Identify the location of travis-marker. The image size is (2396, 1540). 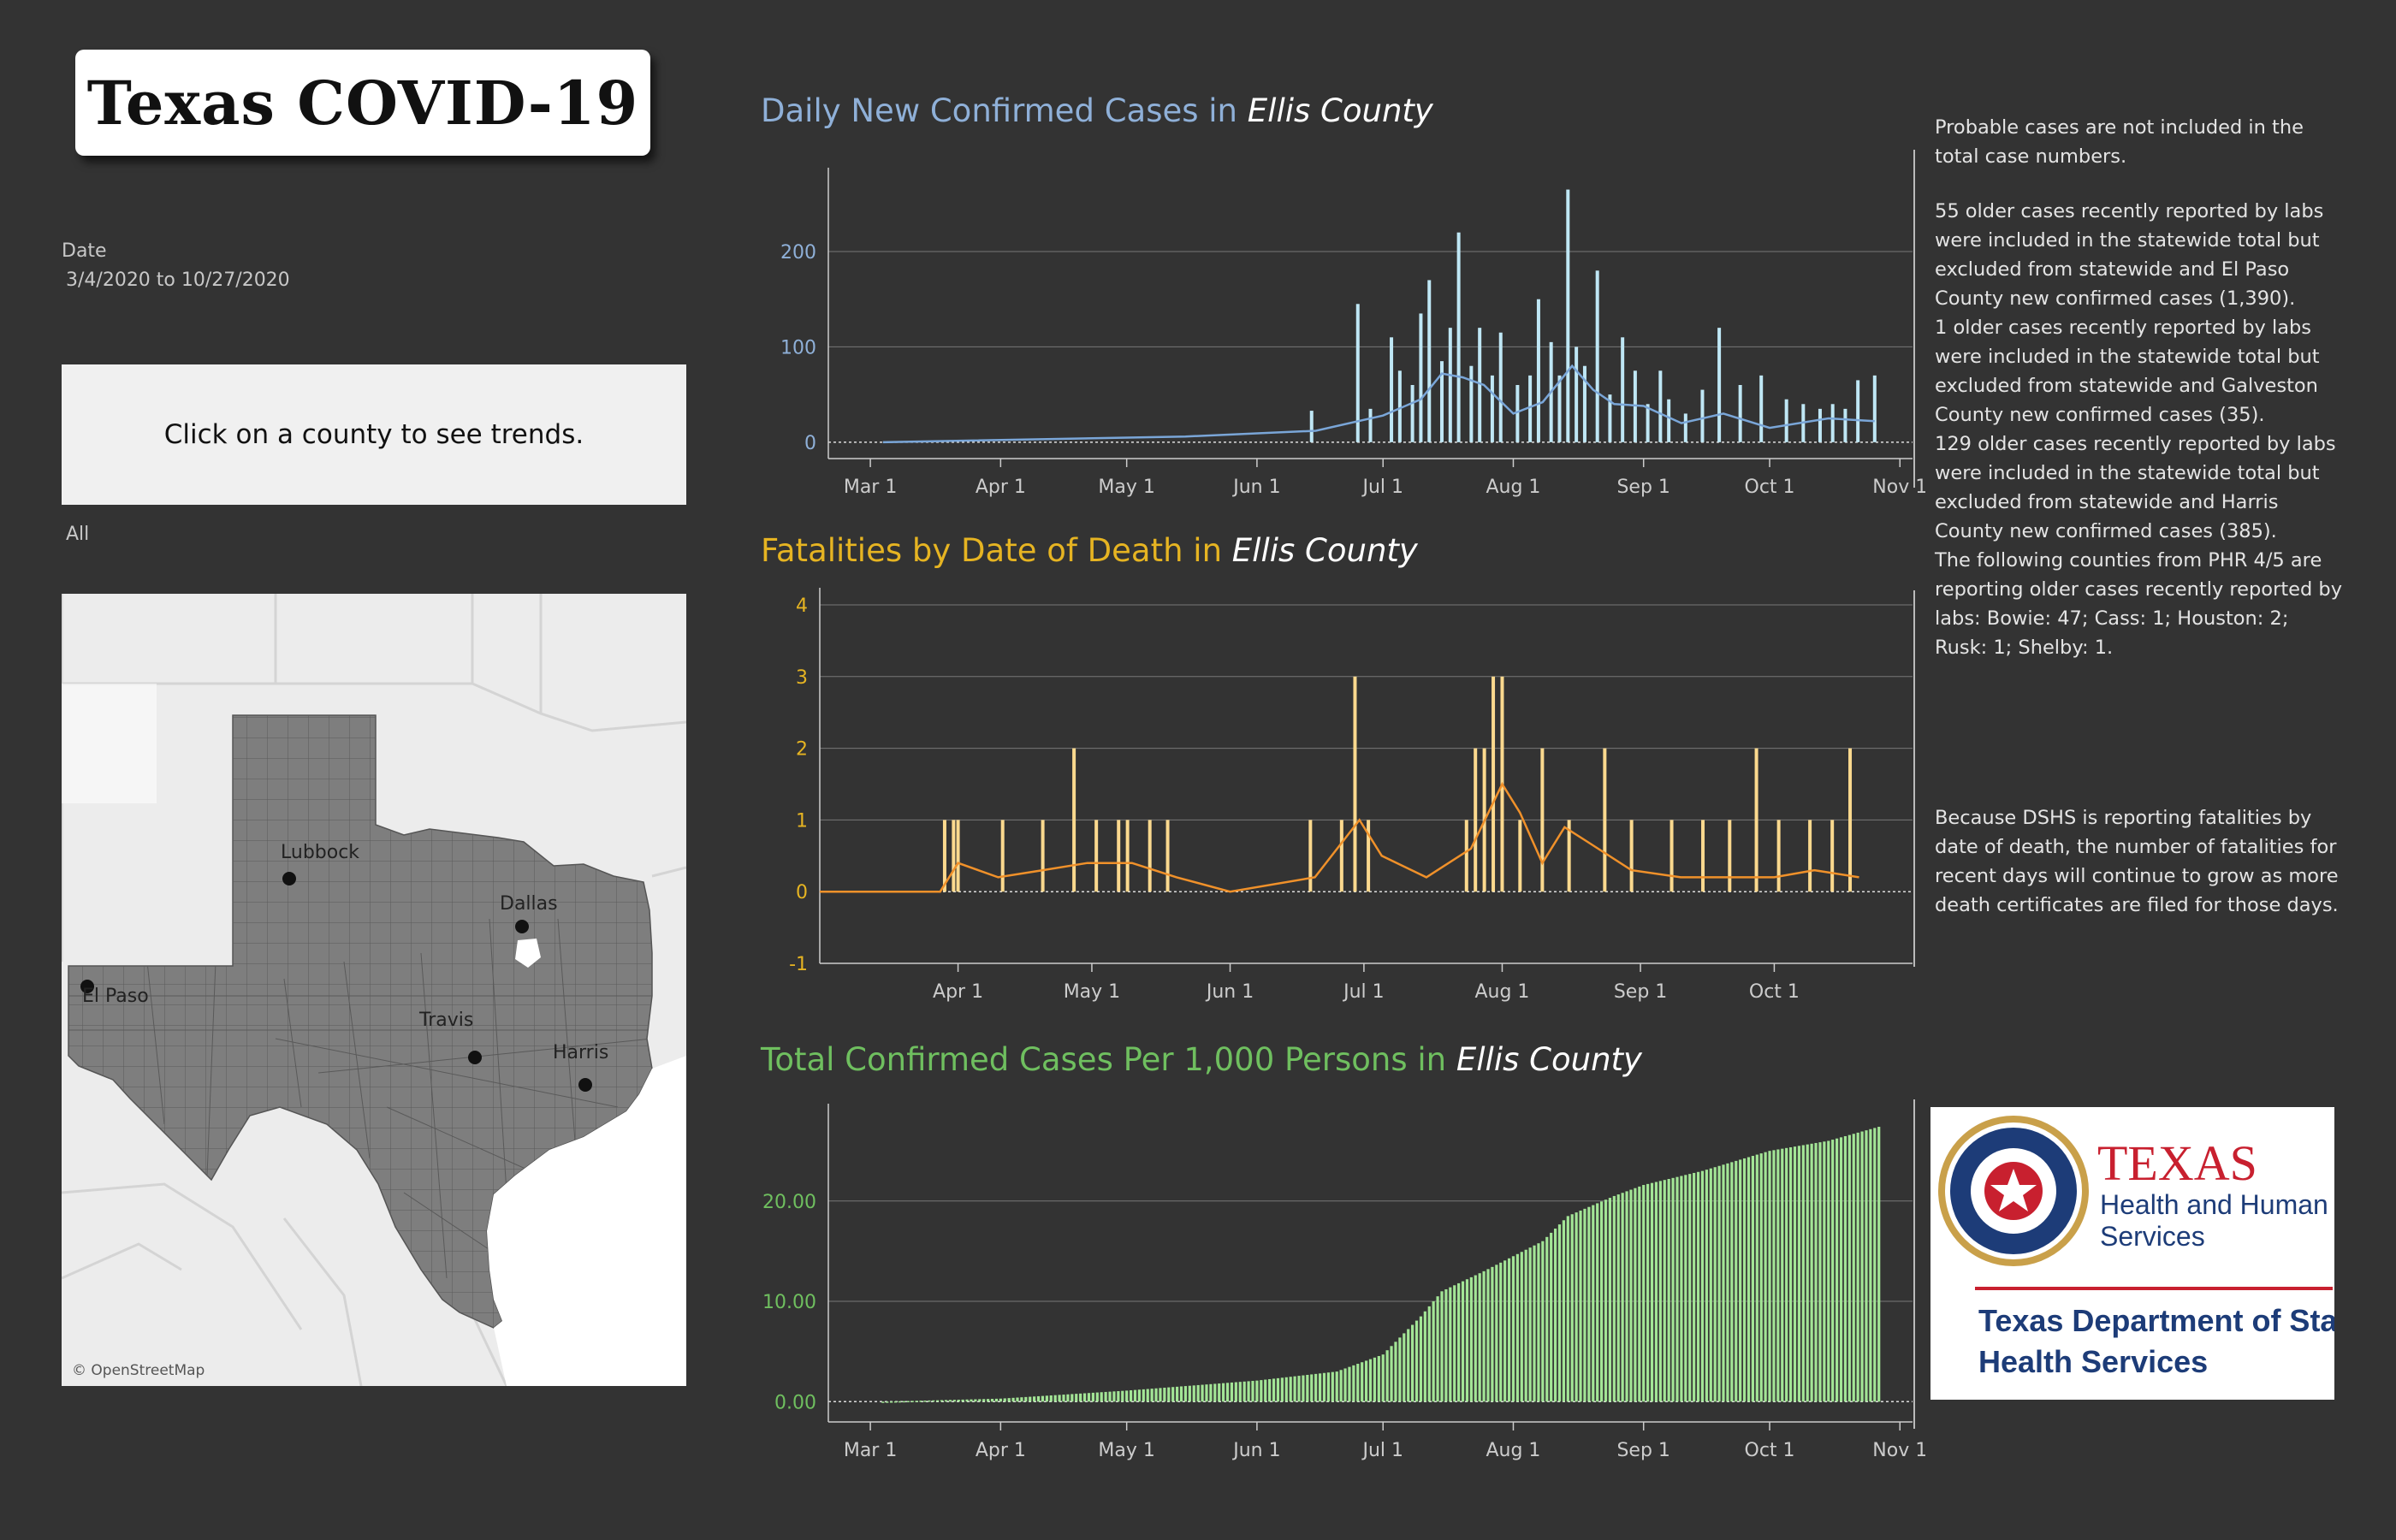
(475, 1057).